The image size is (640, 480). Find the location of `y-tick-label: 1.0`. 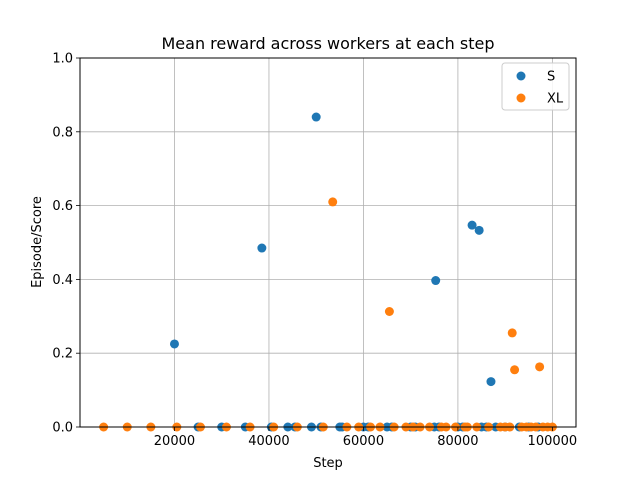

y-tick-label: 1.0 is located at coordinates (62, 59).